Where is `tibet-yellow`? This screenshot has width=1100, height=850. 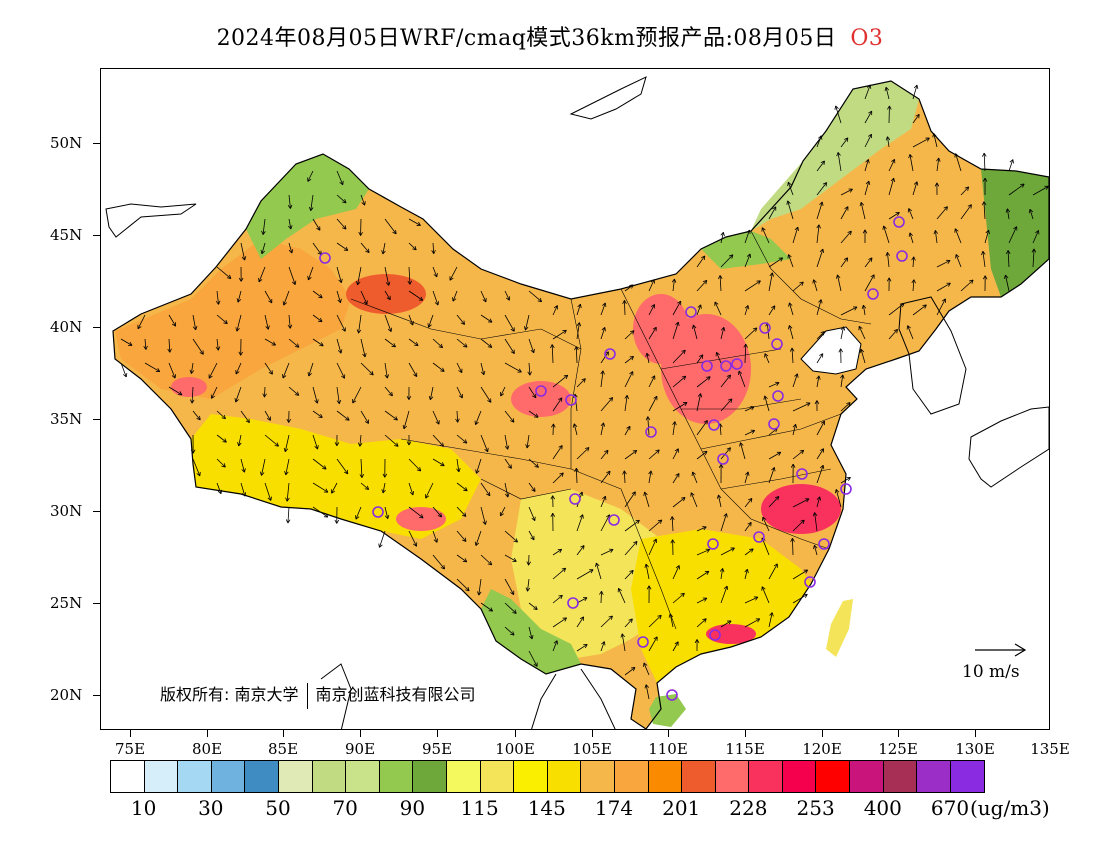 tibet-yellow is located at coordinates (336, 476).